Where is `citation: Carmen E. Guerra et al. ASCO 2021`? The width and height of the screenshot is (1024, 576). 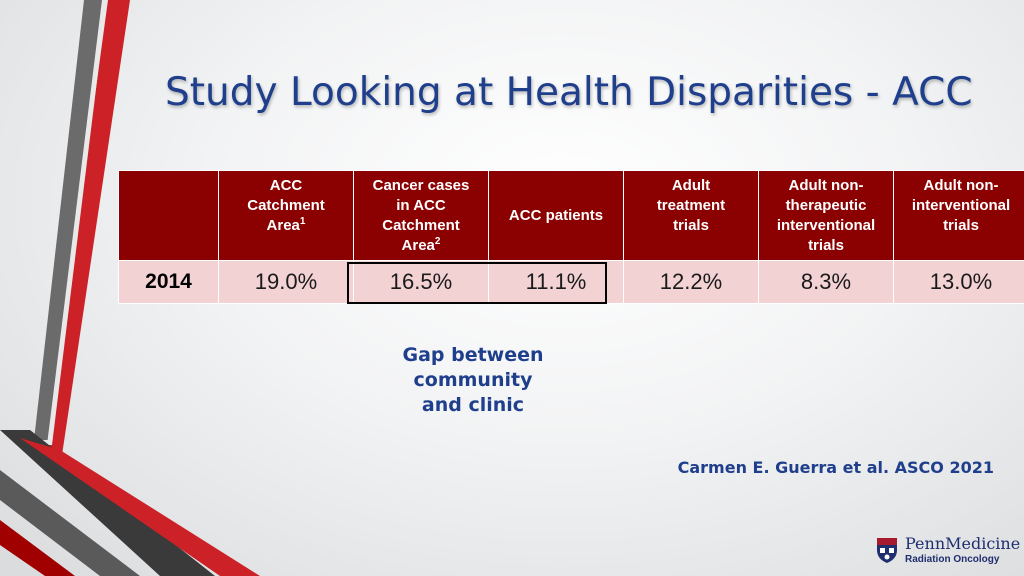 citation: Carmen E. Guerra et al. ASCO 2021 is located at coordinates (835, 467).